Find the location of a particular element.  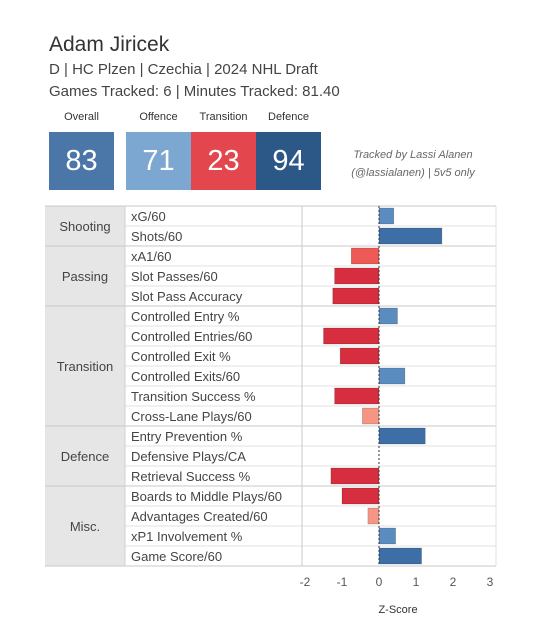

metric-label: xG/60 is located at coordinates (148, 216).